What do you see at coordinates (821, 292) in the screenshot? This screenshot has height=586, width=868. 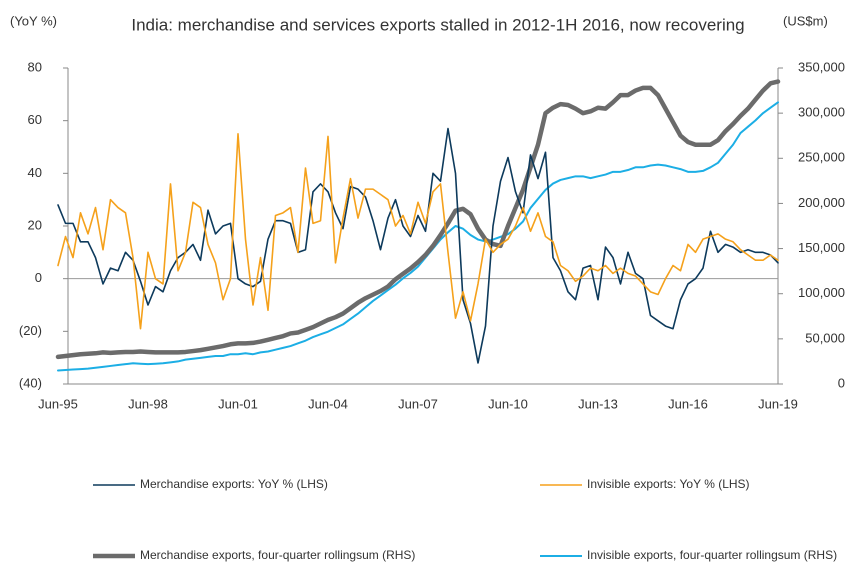 I see `y2-tick-label: 100,000` at bounding box center [821, 292].